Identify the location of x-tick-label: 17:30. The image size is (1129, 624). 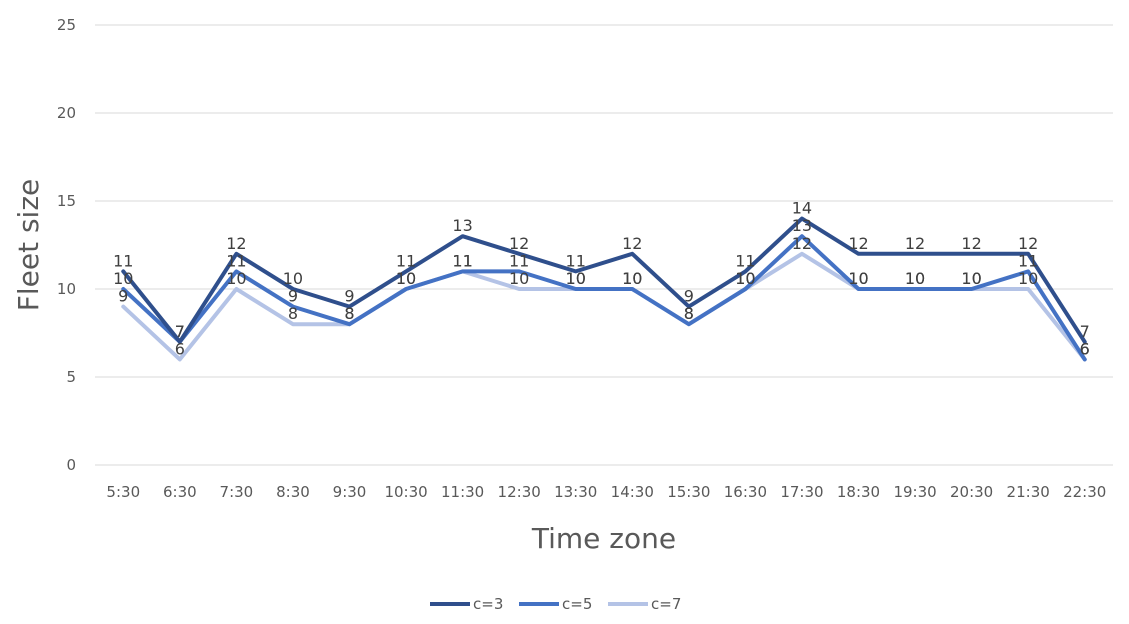
(801, 492).